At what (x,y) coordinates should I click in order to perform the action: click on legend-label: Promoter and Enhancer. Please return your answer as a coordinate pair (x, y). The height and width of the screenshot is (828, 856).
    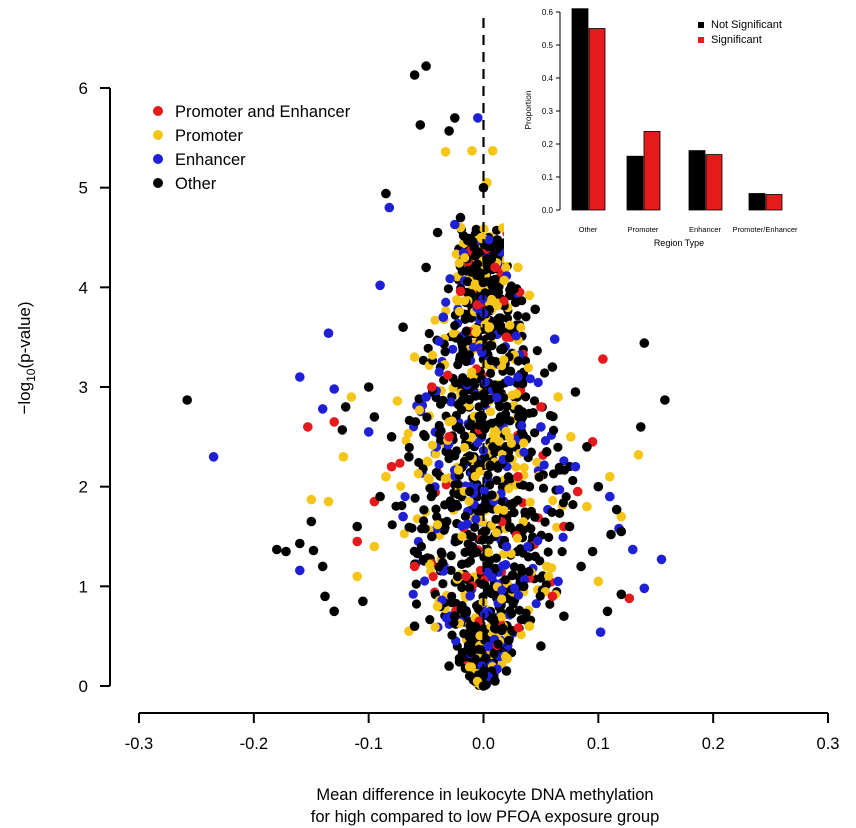
    Looking at the image, I should click on (263, 112).